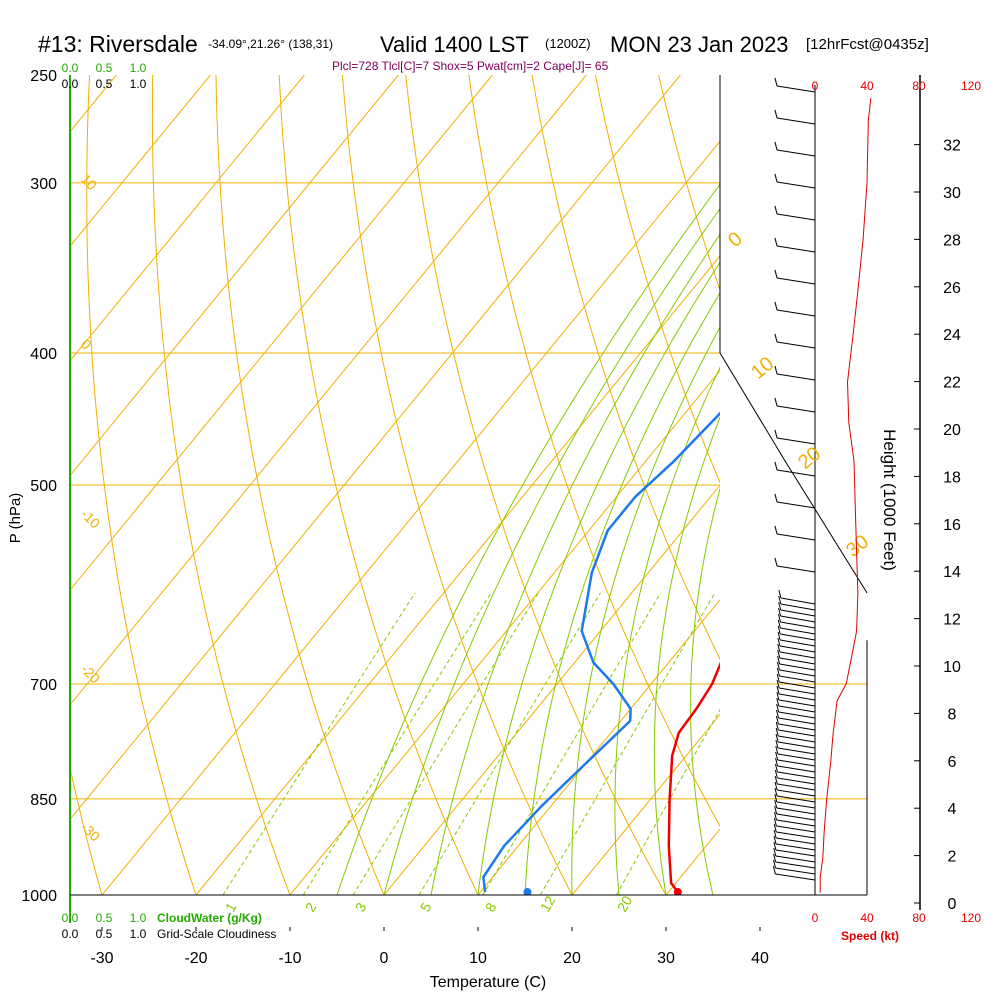 Image resolution: width=1000 pixels, height=1000 pixels. Describe the element at coordinates (625, 904) in the screenshot. I see `mixing-ratio-label: 20` at that location.